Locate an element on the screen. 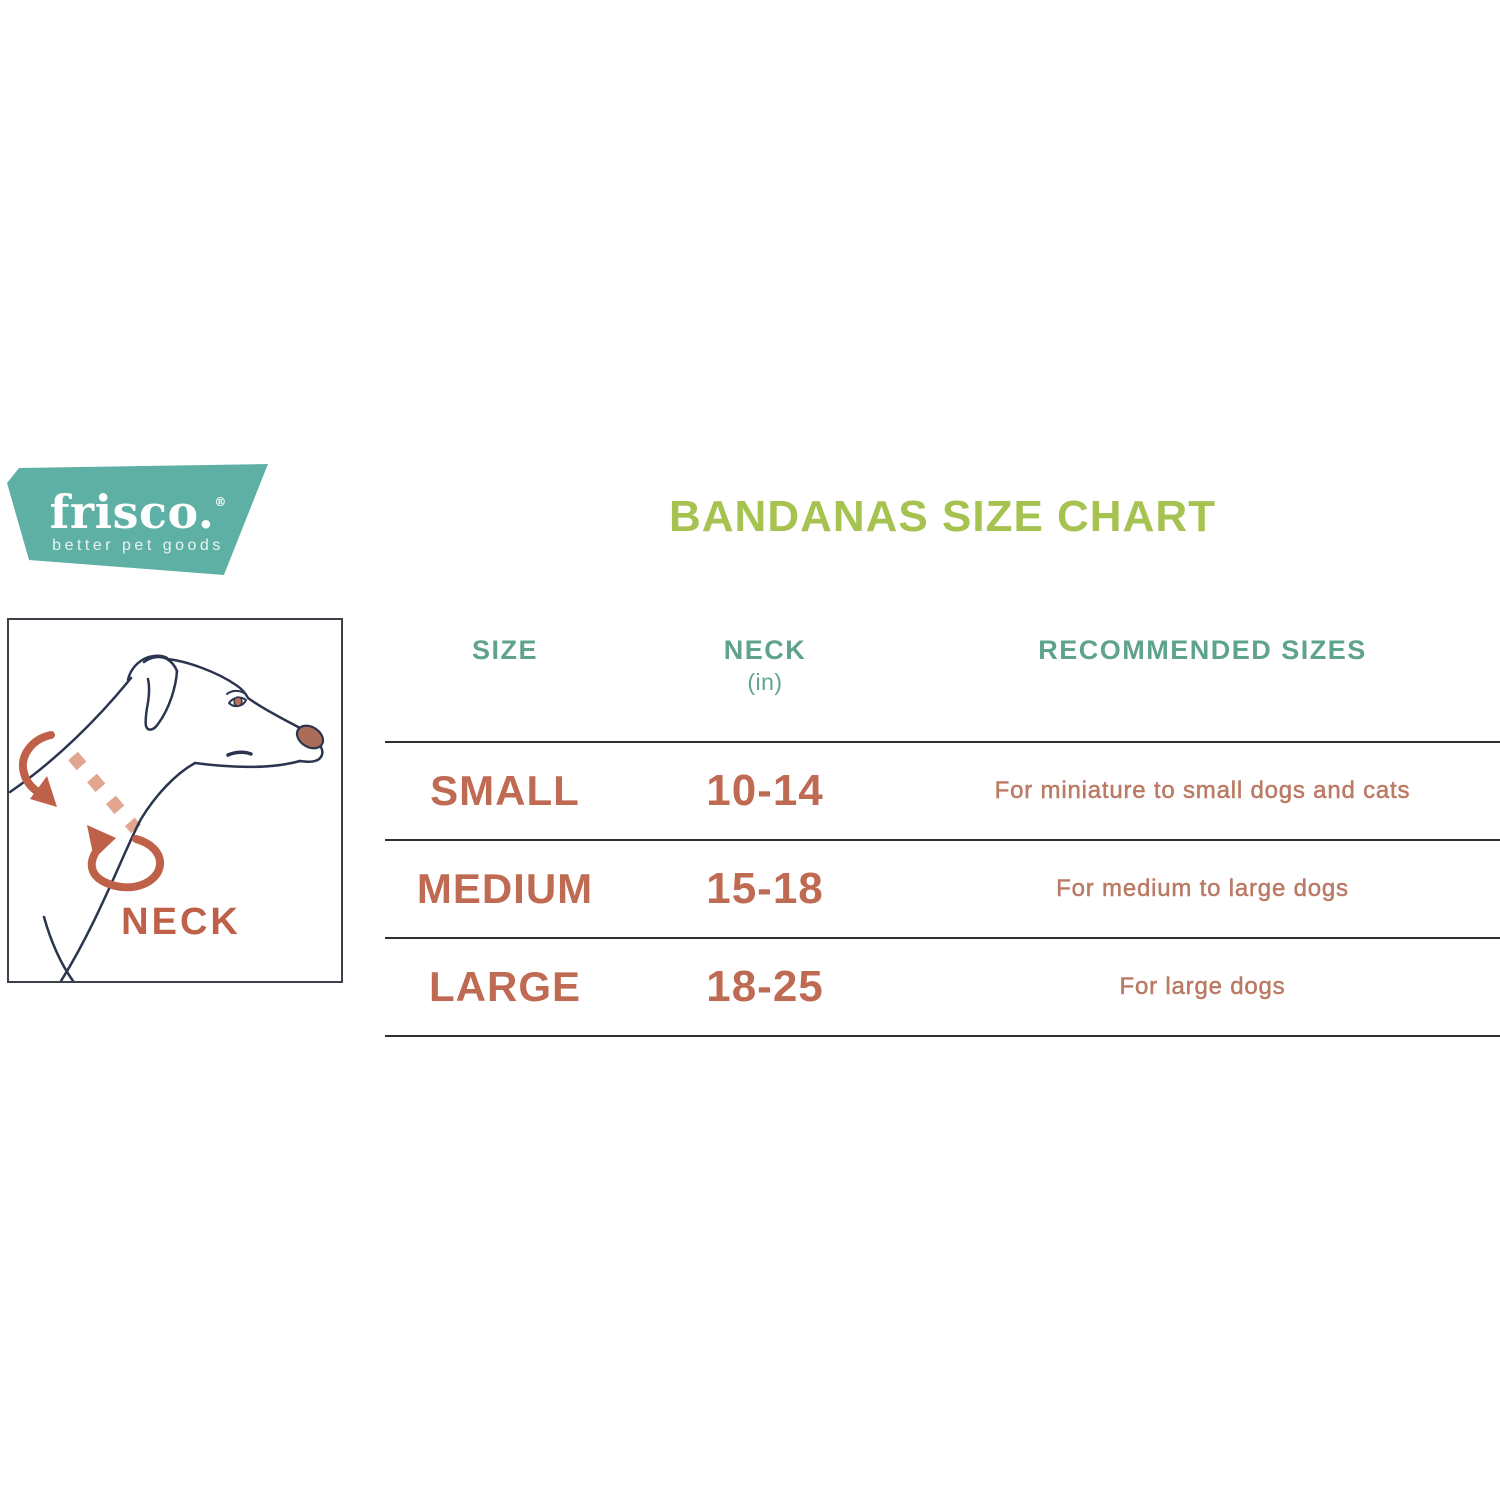  brand-tagline: better pet goods is located at coordinates (138, 545).